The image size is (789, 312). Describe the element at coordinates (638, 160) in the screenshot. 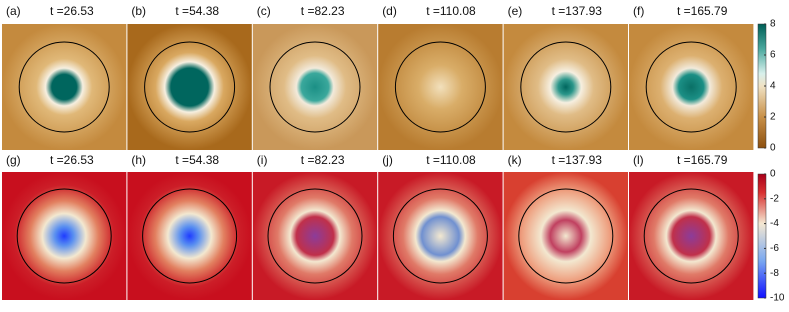

I see `panel-label: (l)` at that location.